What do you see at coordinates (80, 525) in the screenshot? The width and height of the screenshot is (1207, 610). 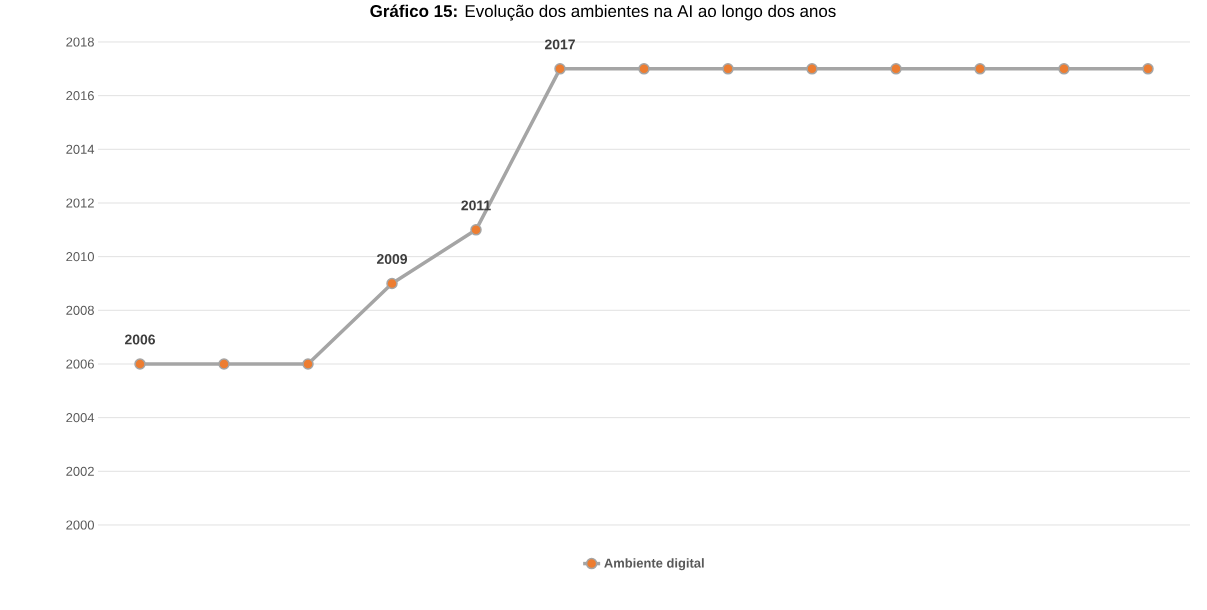 I see `y-tick-label: 2000` at bounding box center [80, 525].